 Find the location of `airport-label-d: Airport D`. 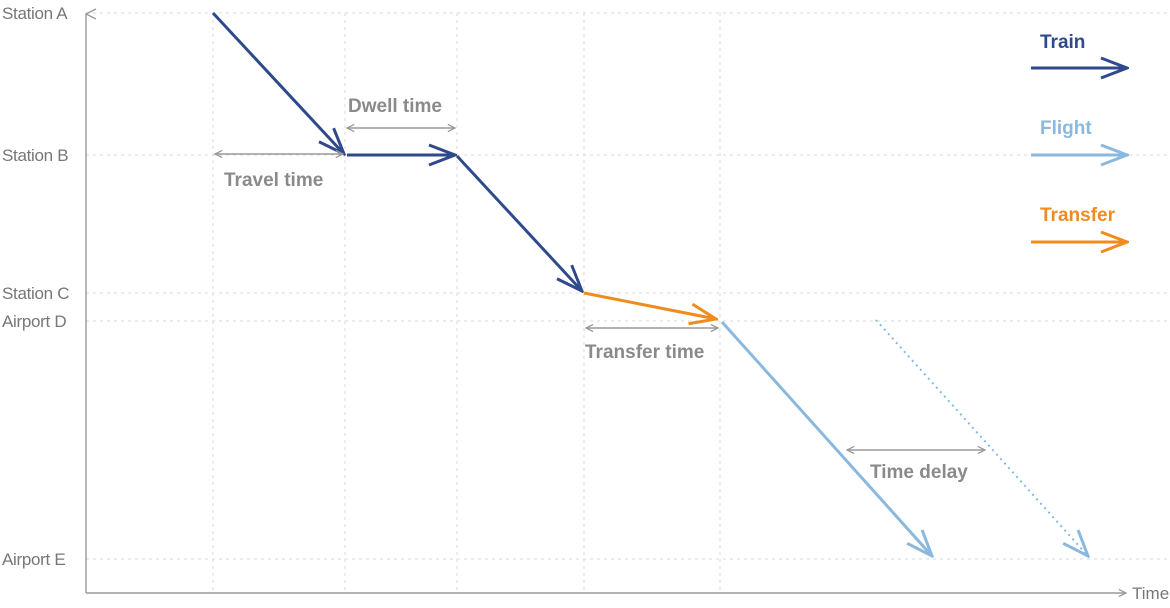

airport-label-d: Airport D is located at coordinates (34, 321).